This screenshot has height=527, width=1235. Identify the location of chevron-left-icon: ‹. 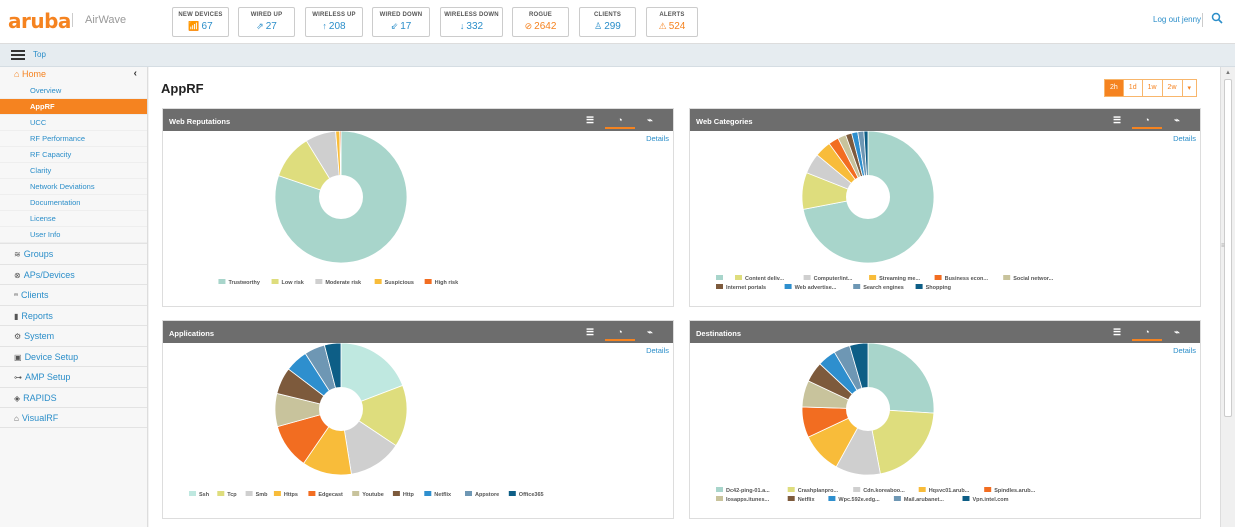
(135, 73).